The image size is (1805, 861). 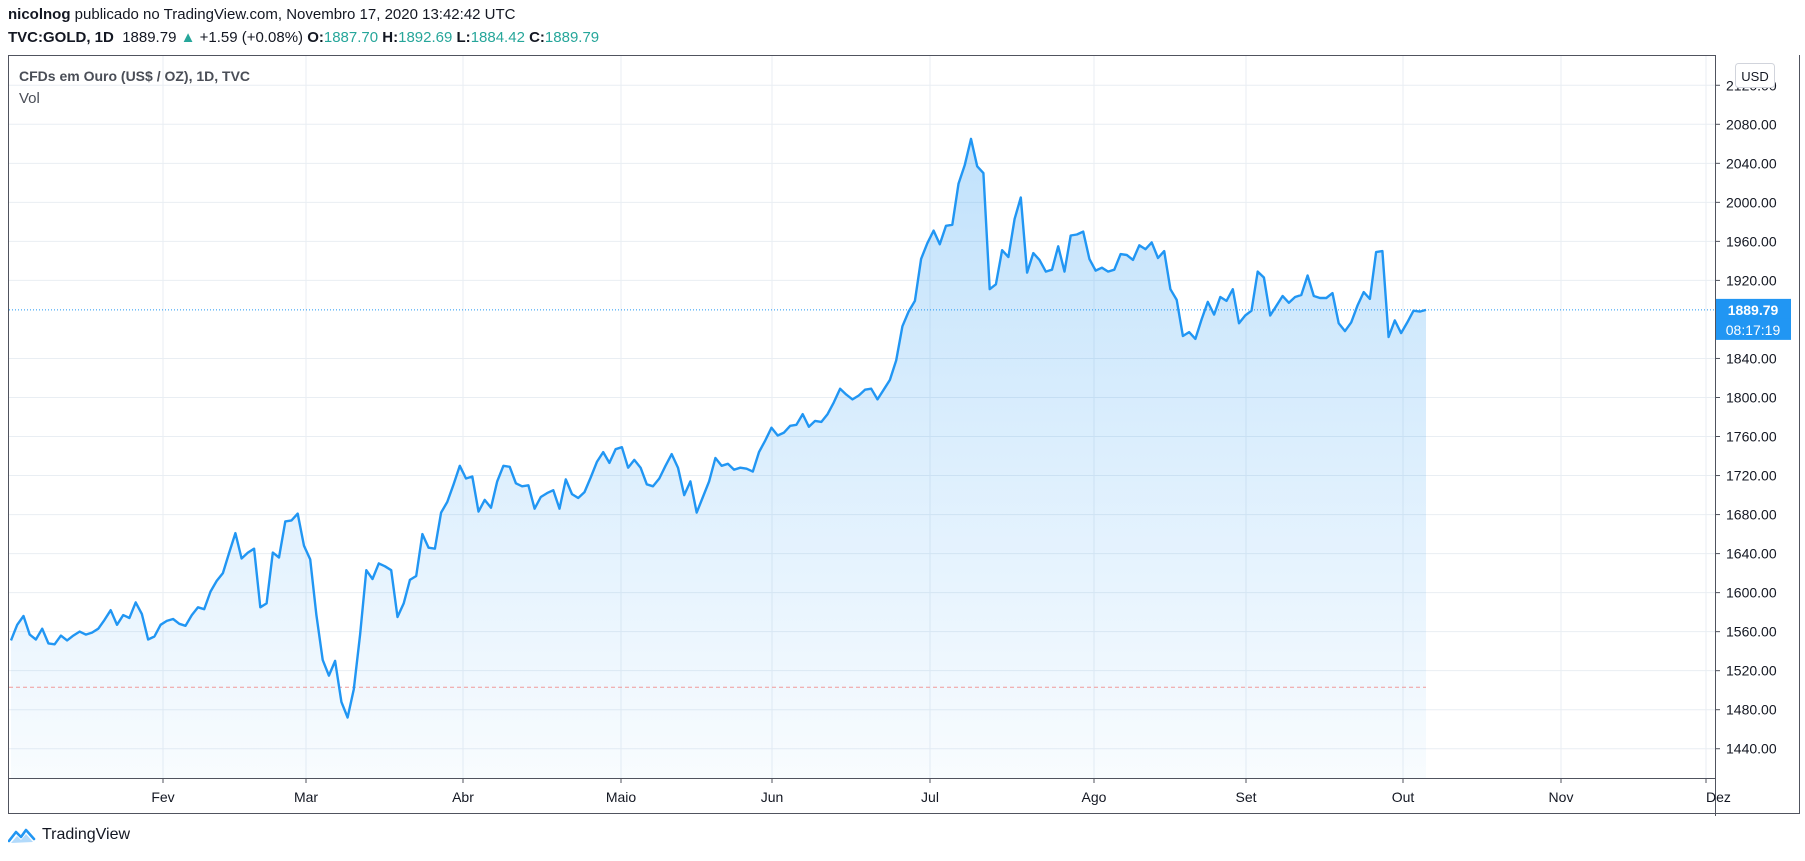 What do you see at coordinates (351, 37) in the screenshot?
I see `open-value: 1887.70` at bounding box center [351, 37].